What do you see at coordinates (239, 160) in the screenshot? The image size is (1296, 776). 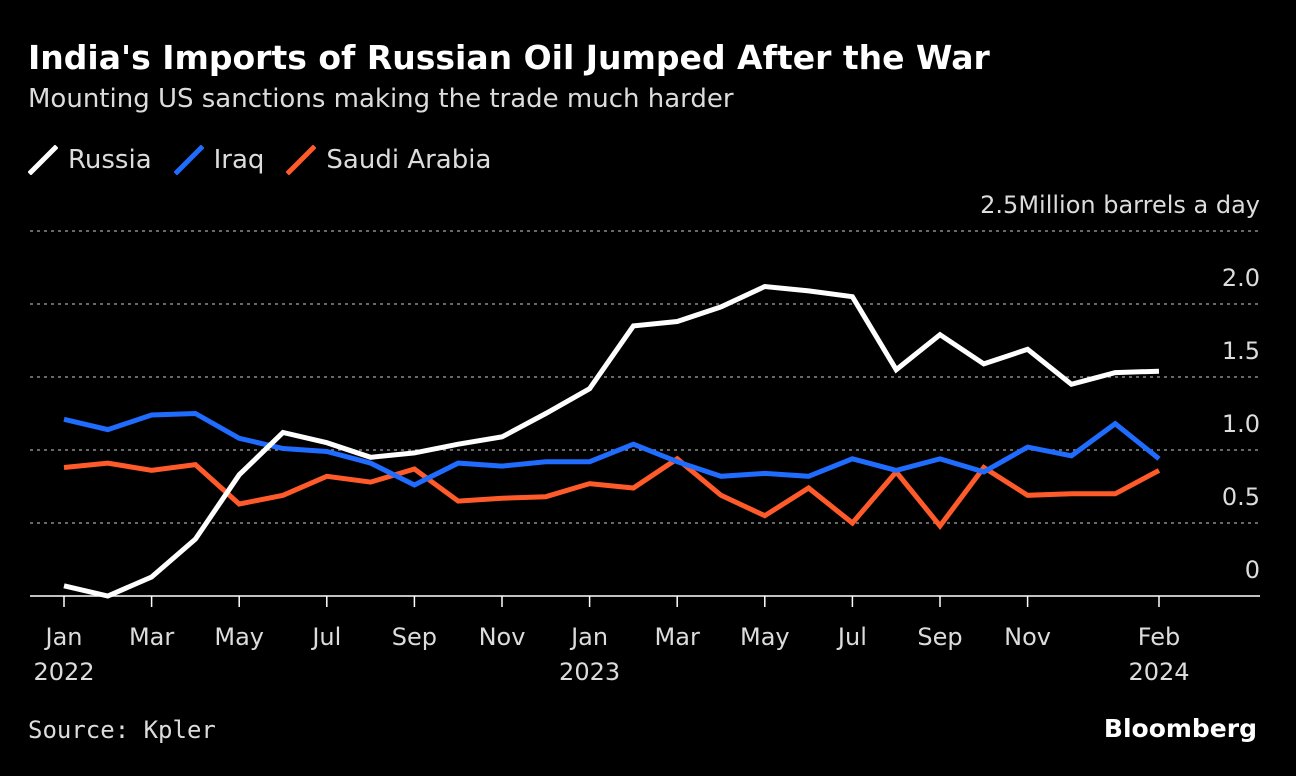 I see `legend-label-iraq: Iraq` at bounding box center [239, 160].